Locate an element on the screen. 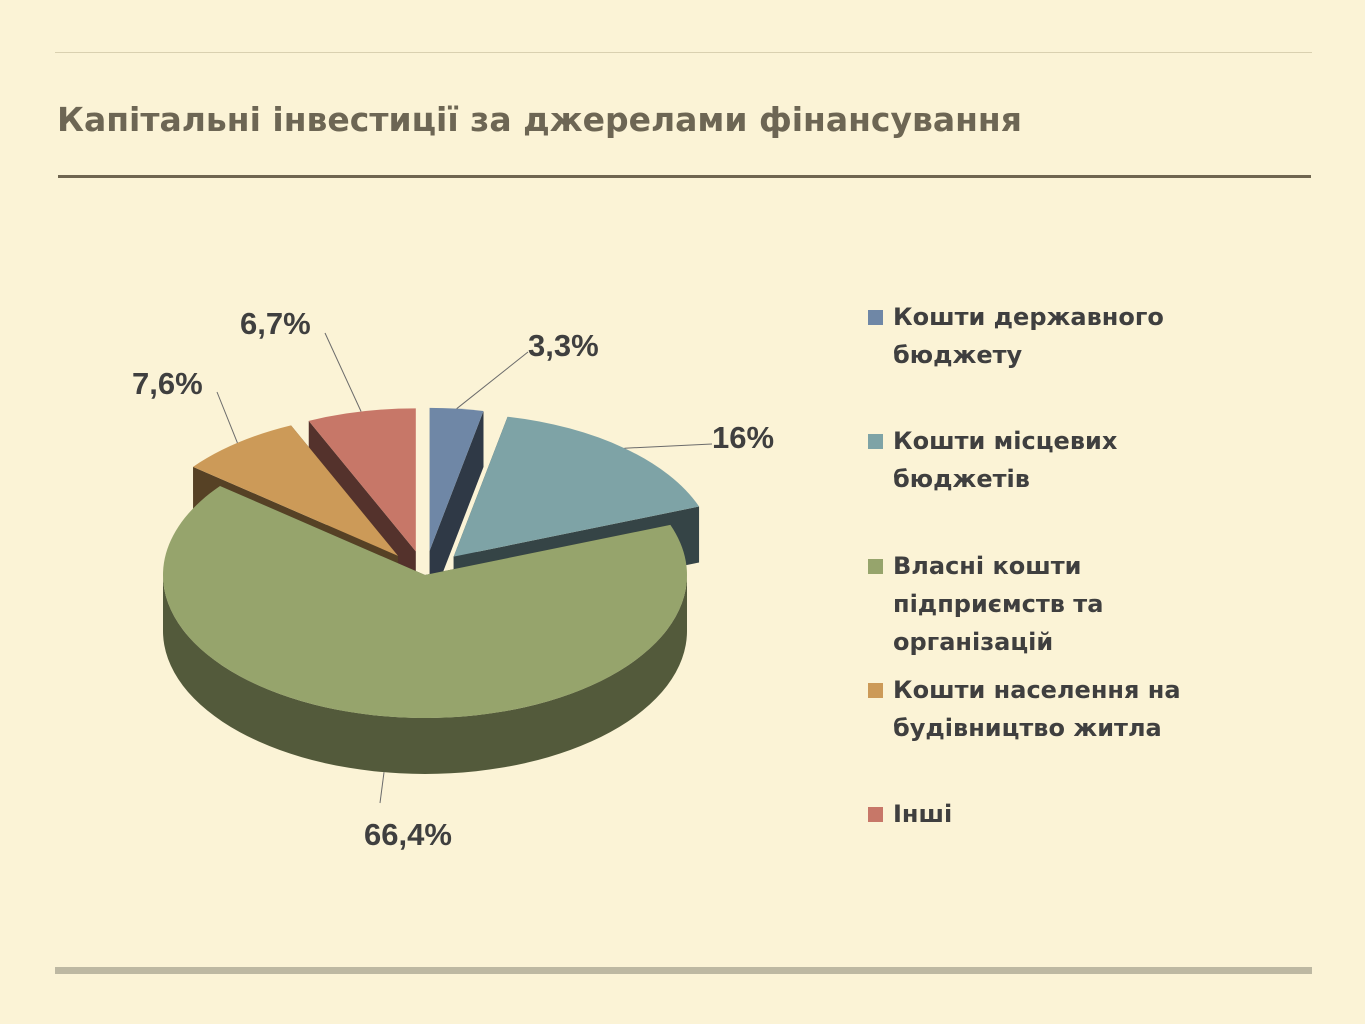  data-label-0: 3,3% is located at coordinates (563, 345).